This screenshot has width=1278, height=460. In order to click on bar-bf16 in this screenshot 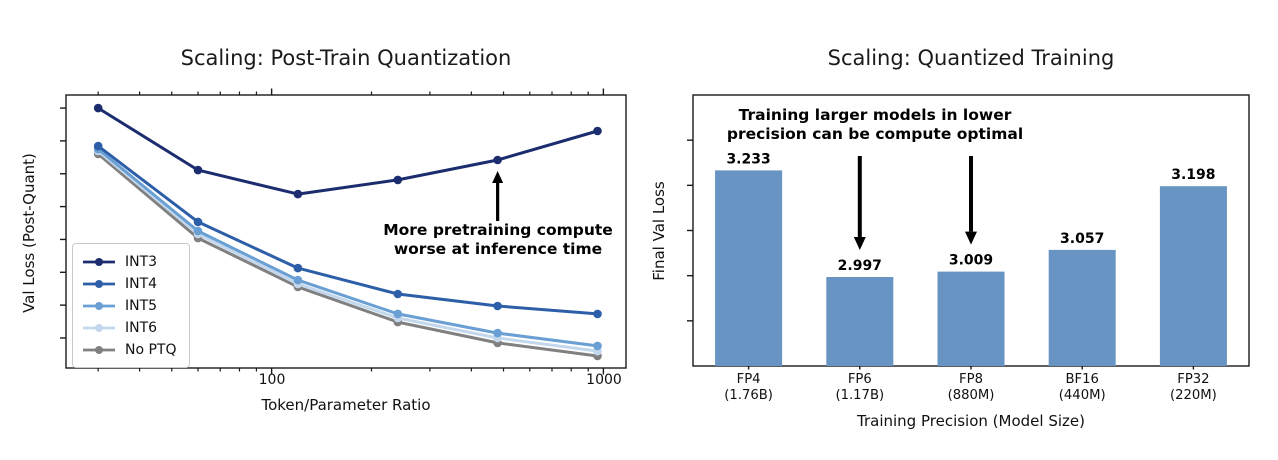, I will do `click(1082, 307)`.